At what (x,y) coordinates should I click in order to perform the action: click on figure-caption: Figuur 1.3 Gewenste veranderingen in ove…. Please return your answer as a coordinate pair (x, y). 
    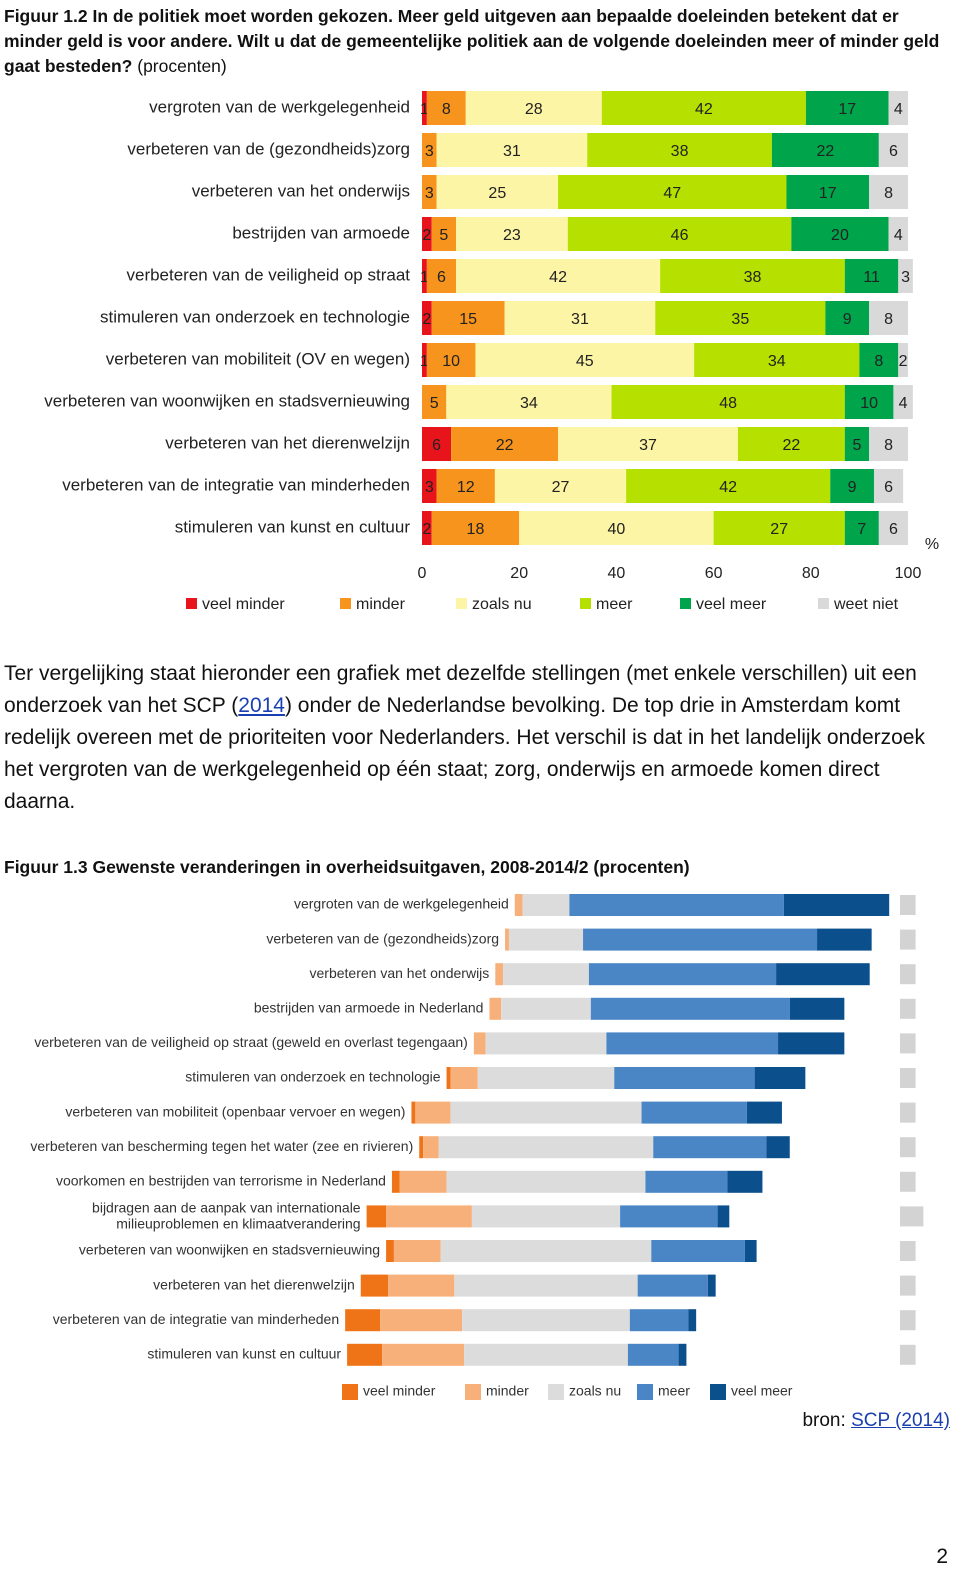
    Looking at the image, I should click on (347, 867).